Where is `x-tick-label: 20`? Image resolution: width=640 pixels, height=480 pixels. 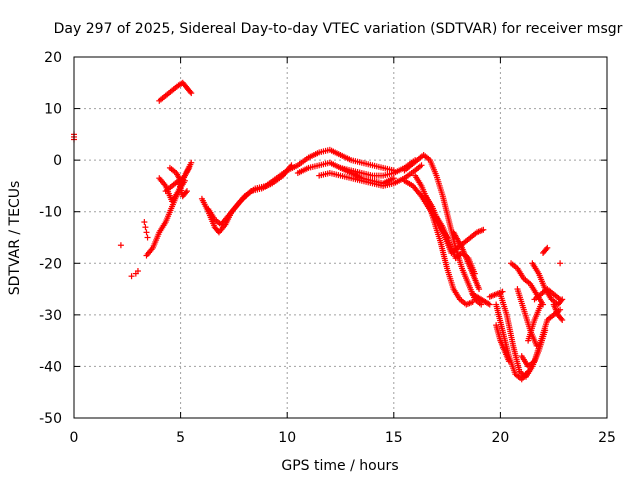 x-tick-label: 20 is located at coordinates (500, 438).